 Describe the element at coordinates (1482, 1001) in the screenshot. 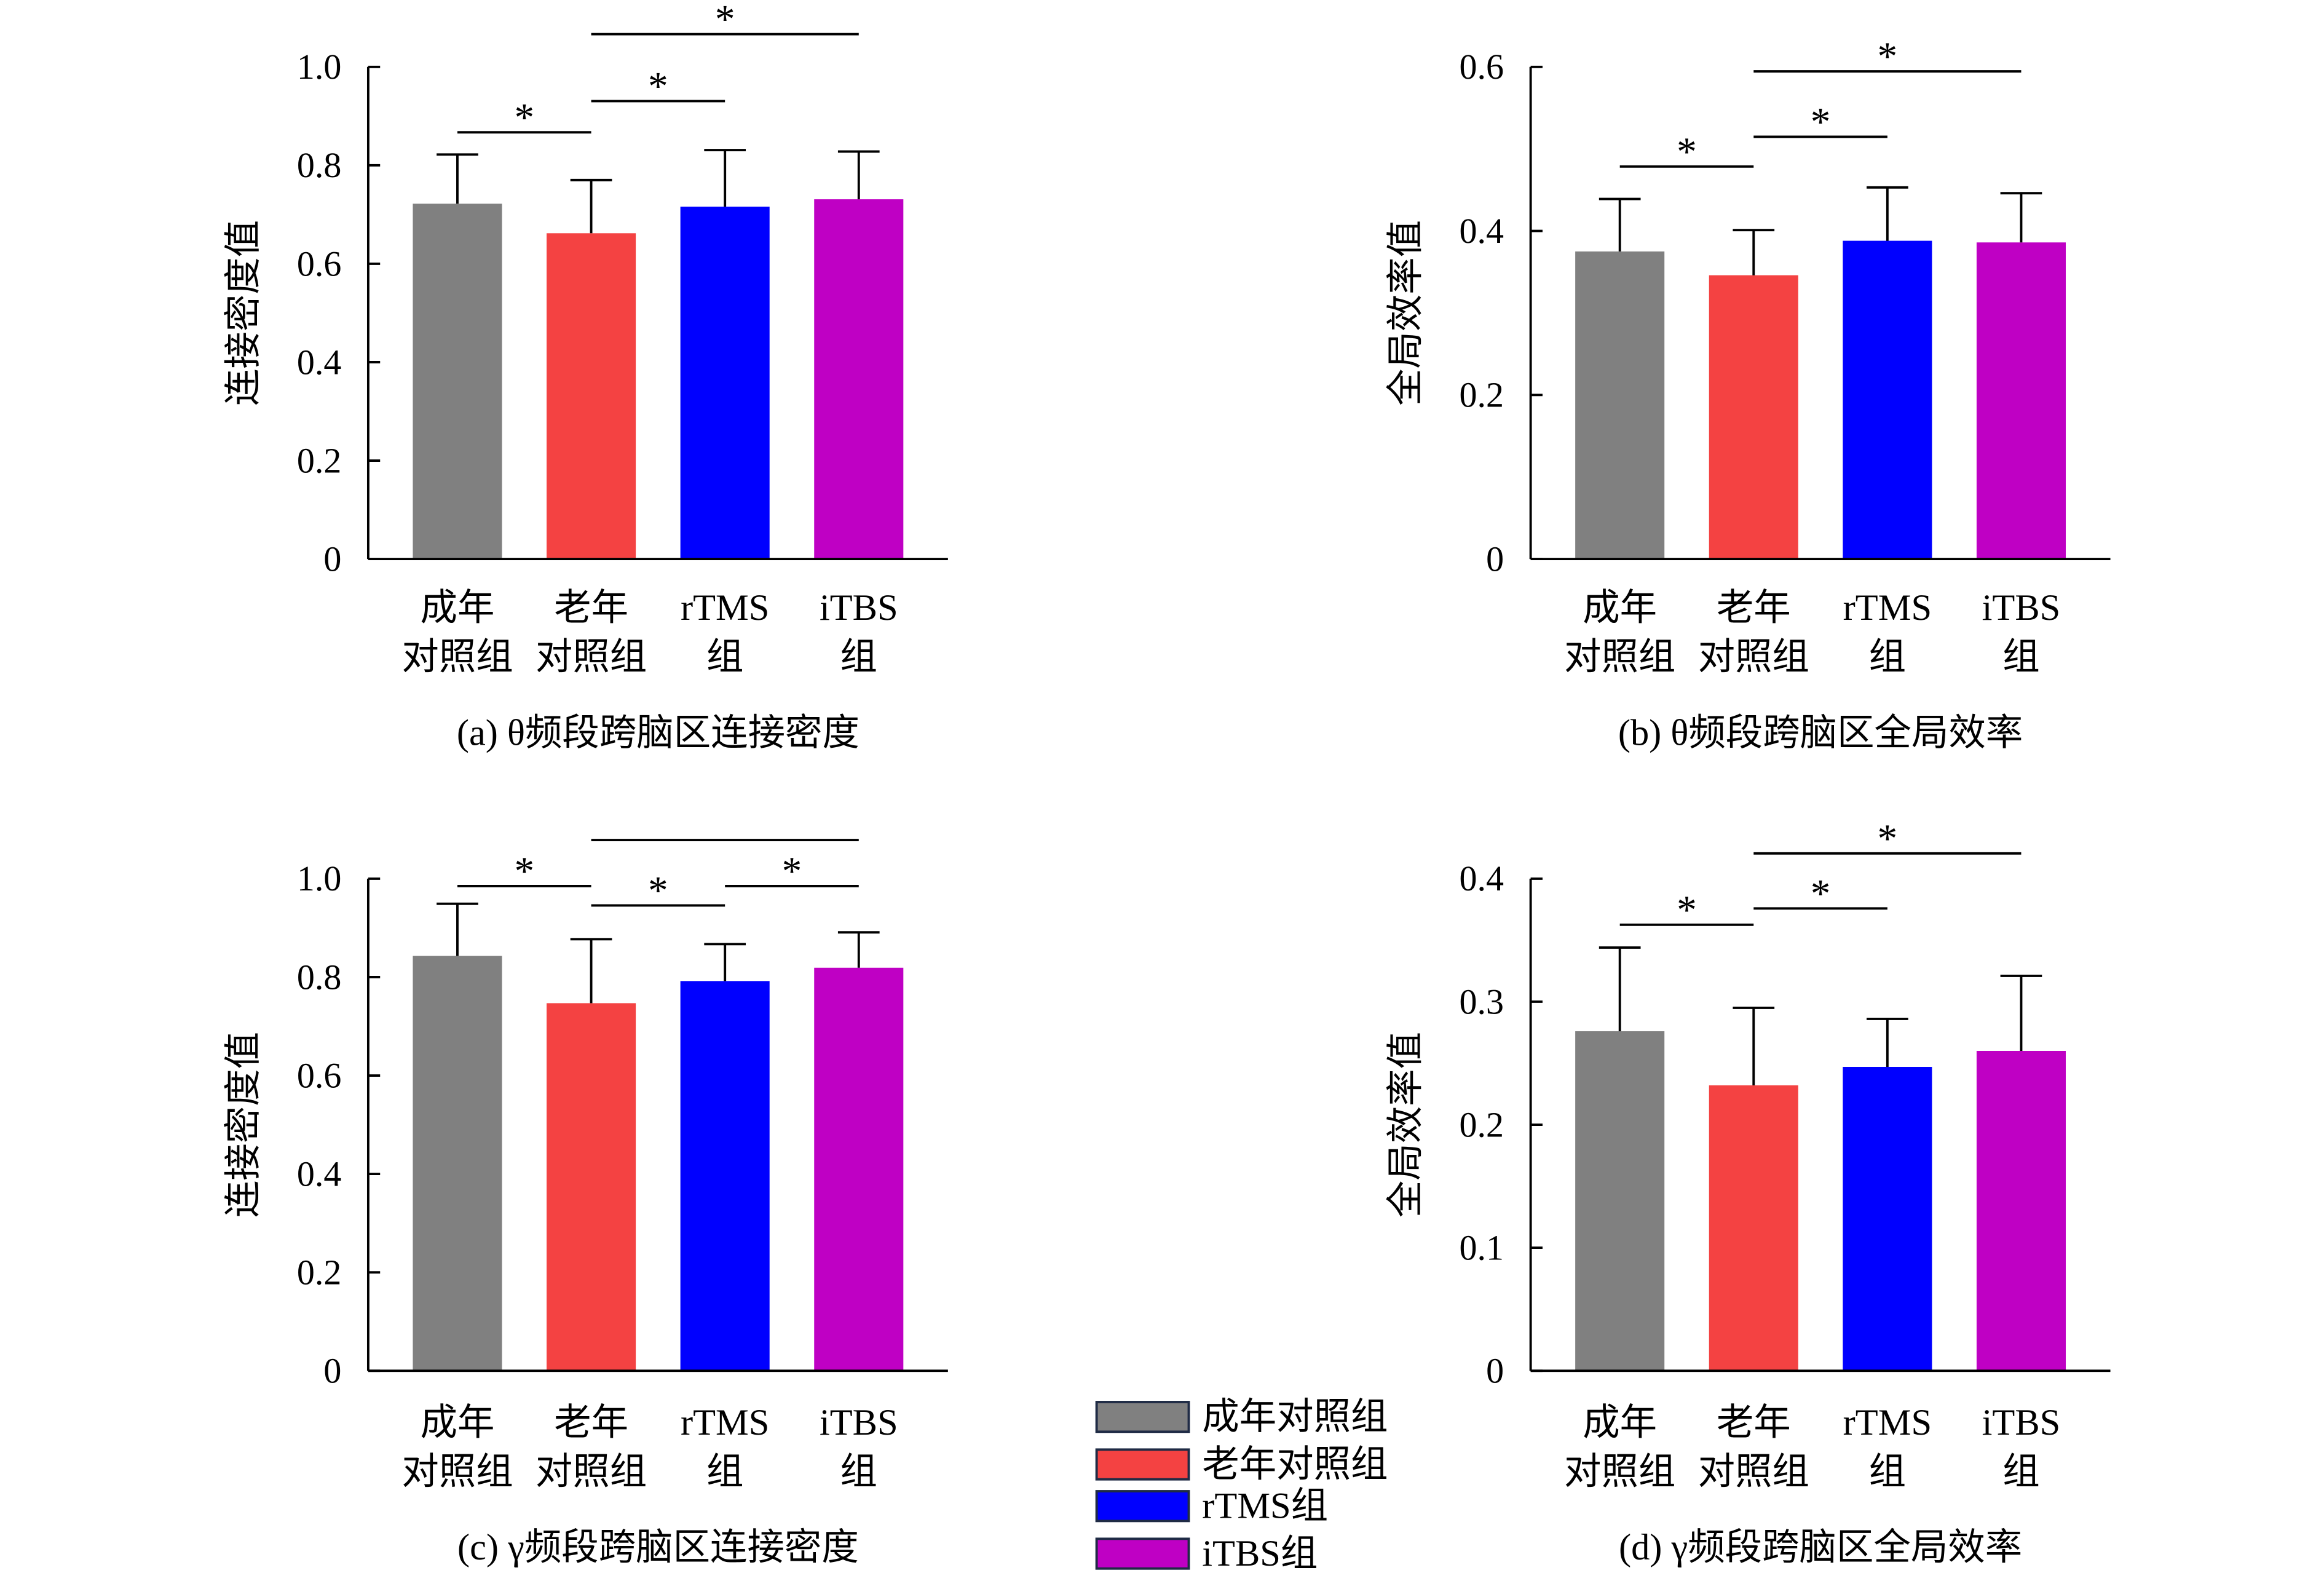

I see `y-tick-label: 0.3` at that location.